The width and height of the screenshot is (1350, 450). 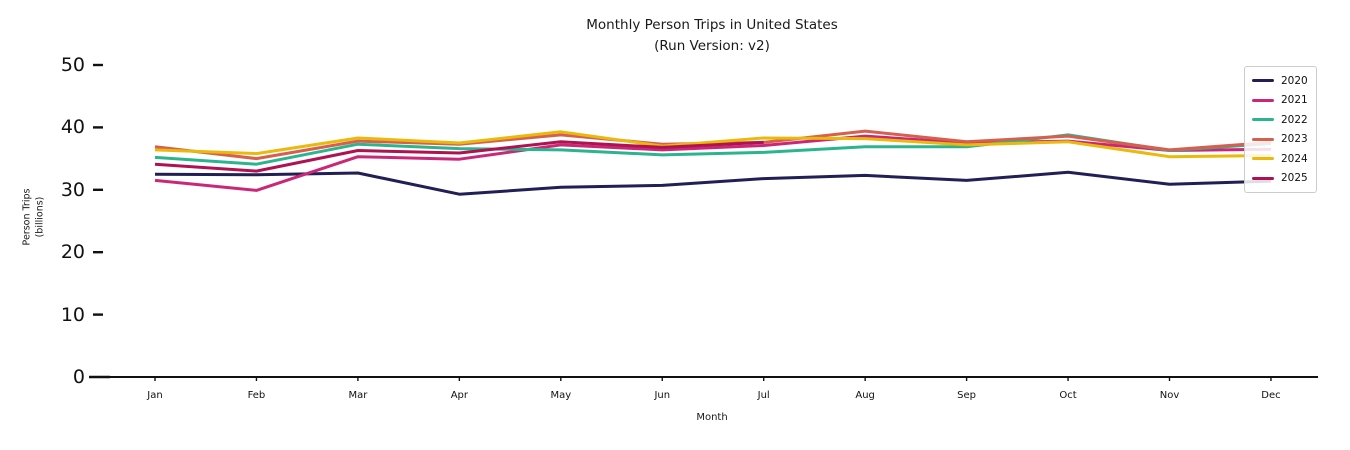 What do you see at coordinates (1271, 395) in the screenshot?
I see `x-tick-label: Dec` at bounding box center [1271, 395].